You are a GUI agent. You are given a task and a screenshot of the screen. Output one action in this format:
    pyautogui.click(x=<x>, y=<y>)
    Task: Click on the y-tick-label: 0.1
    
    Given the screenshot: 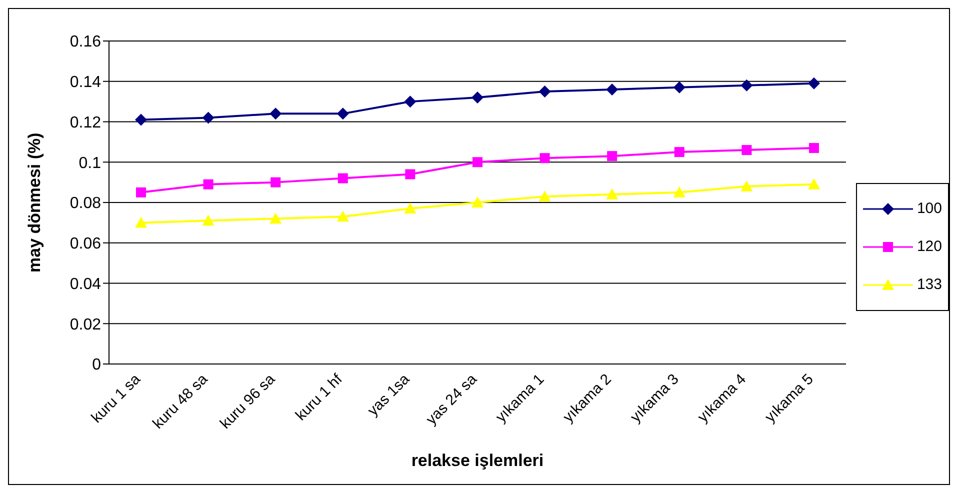 What is the action you would take?
    pyautogui.click(x=90, y=163)
    